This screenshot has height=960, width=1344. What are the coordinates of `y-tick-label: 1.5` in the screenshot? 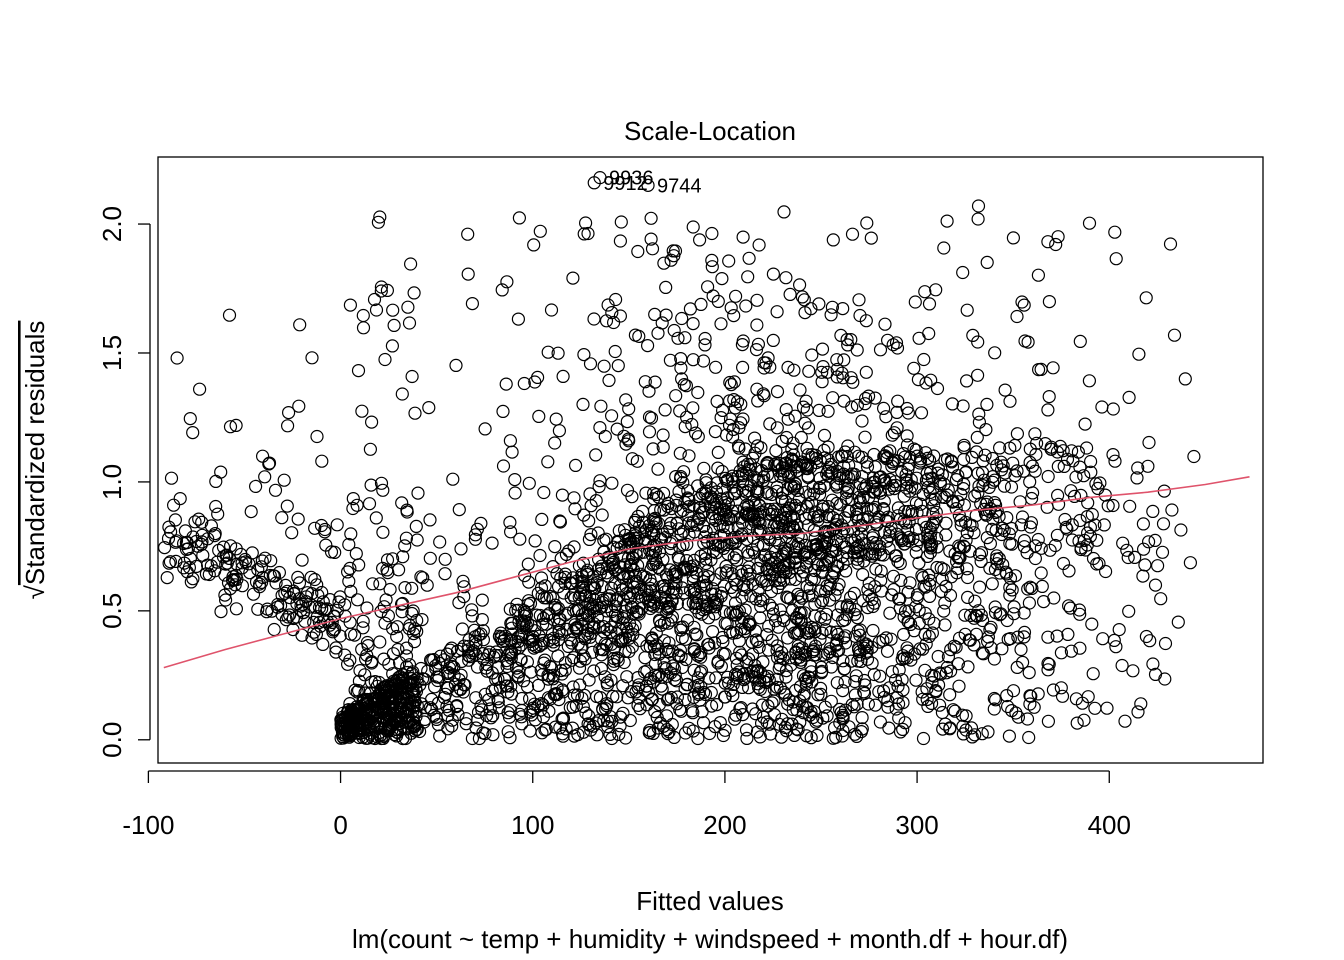 It's located at (112, 353).